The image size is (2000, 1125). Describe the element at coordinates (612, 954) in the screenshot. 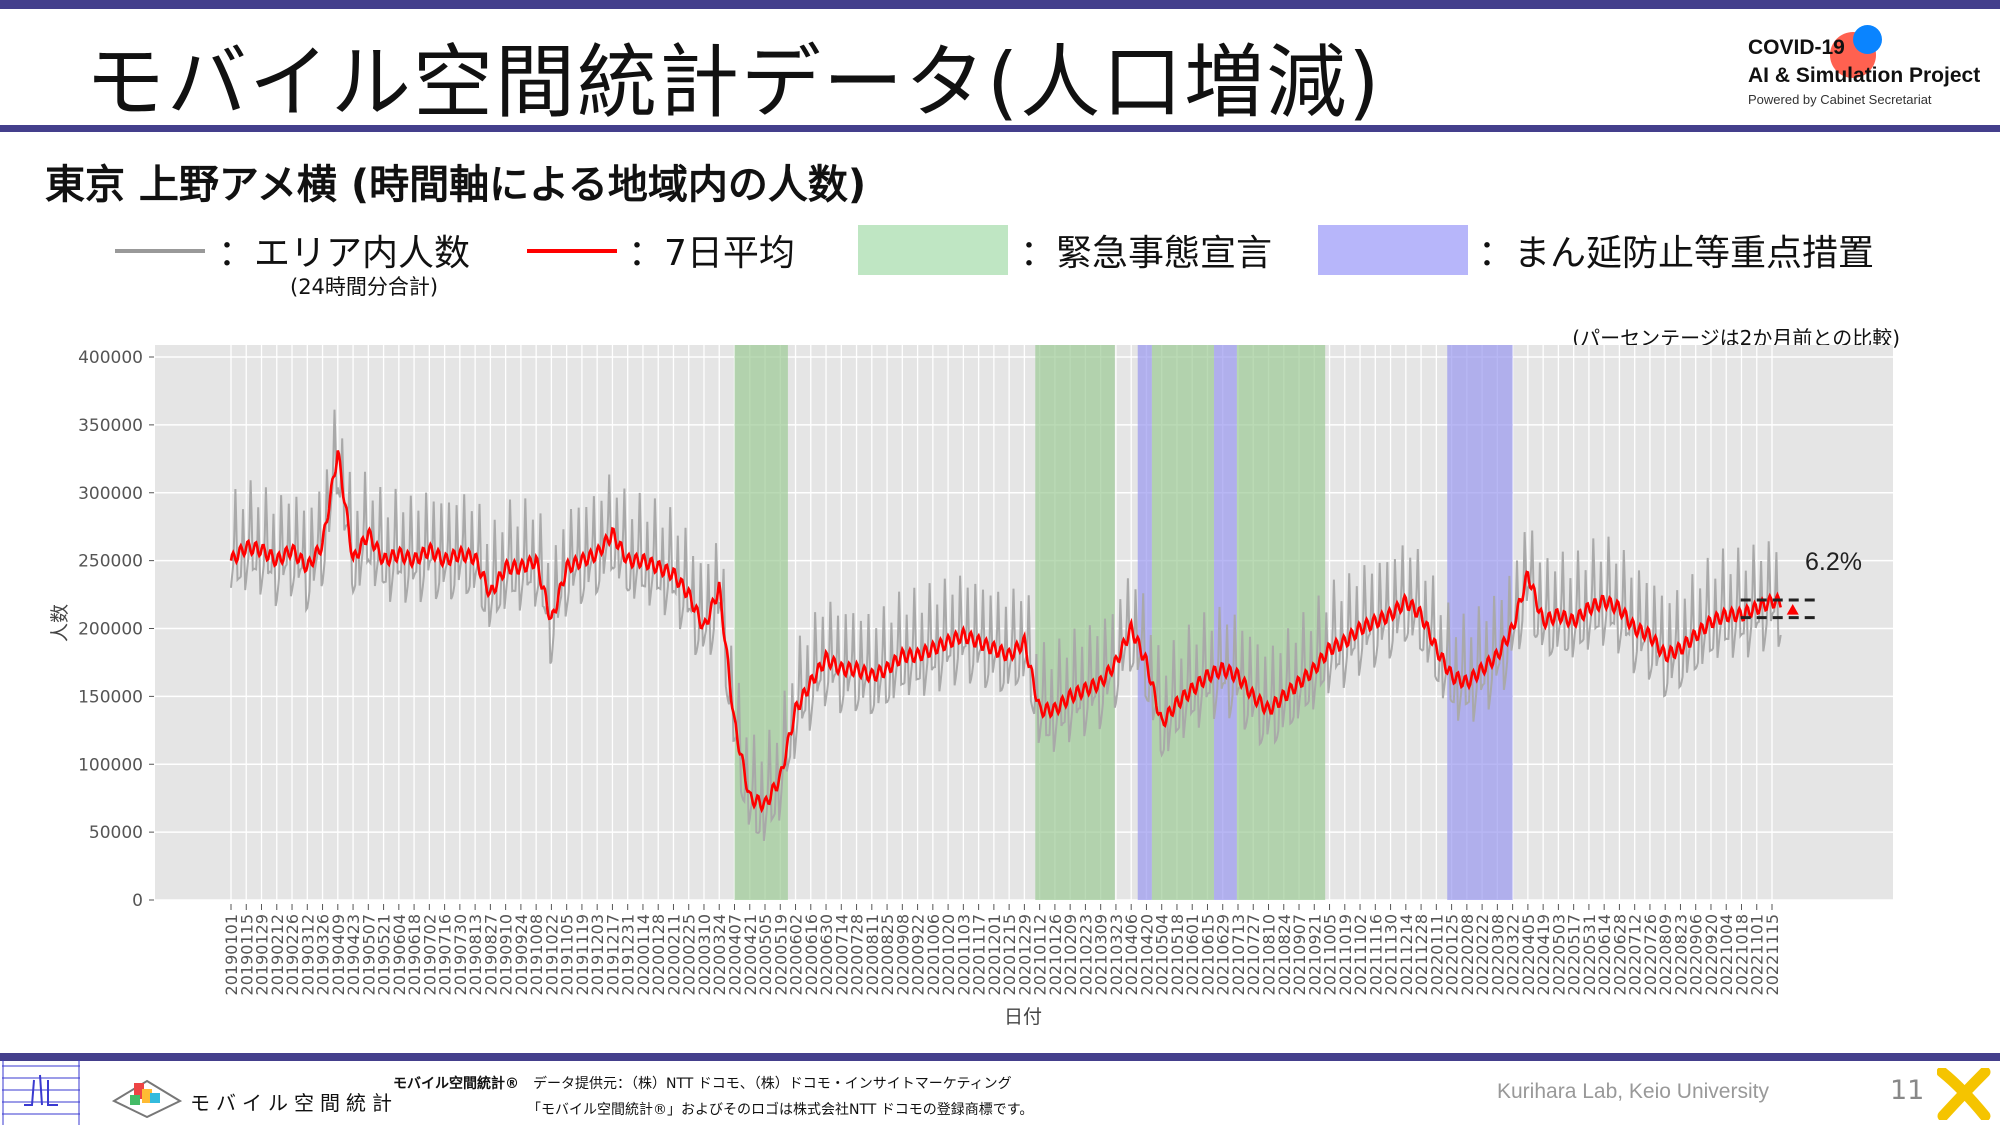

I see `x-tick-label: 20191217` at that location.